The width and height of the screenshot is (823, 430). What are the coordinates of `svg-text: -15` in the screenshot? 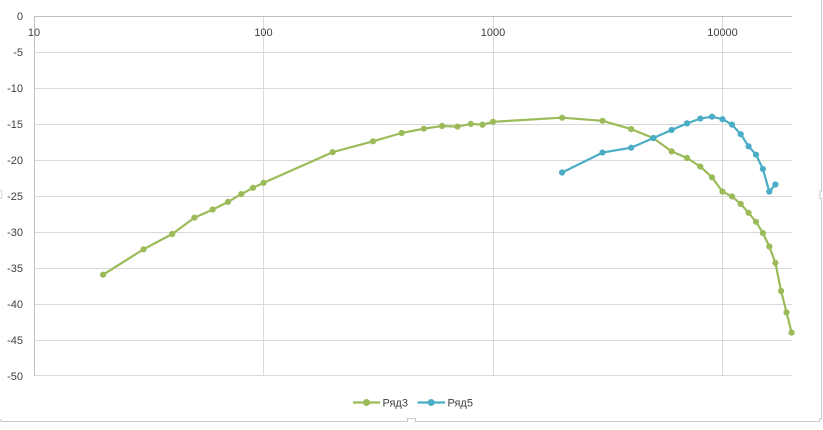 It's located at (15, 125).